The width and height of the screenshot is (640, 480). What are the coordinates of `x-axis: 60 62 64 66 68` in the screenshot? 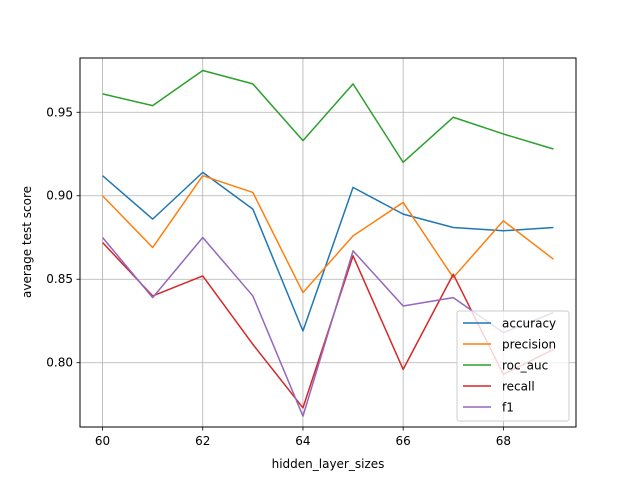 It's located at (303, 437).